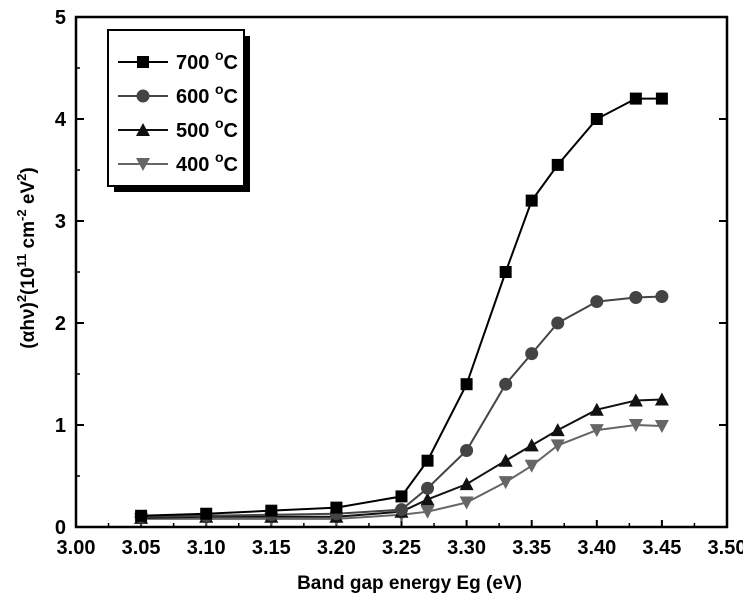  What do you see at coordinates (336, 548) in the screenshot?
I see `x-tick-label: 3.20` at bounding box center [336, 548].